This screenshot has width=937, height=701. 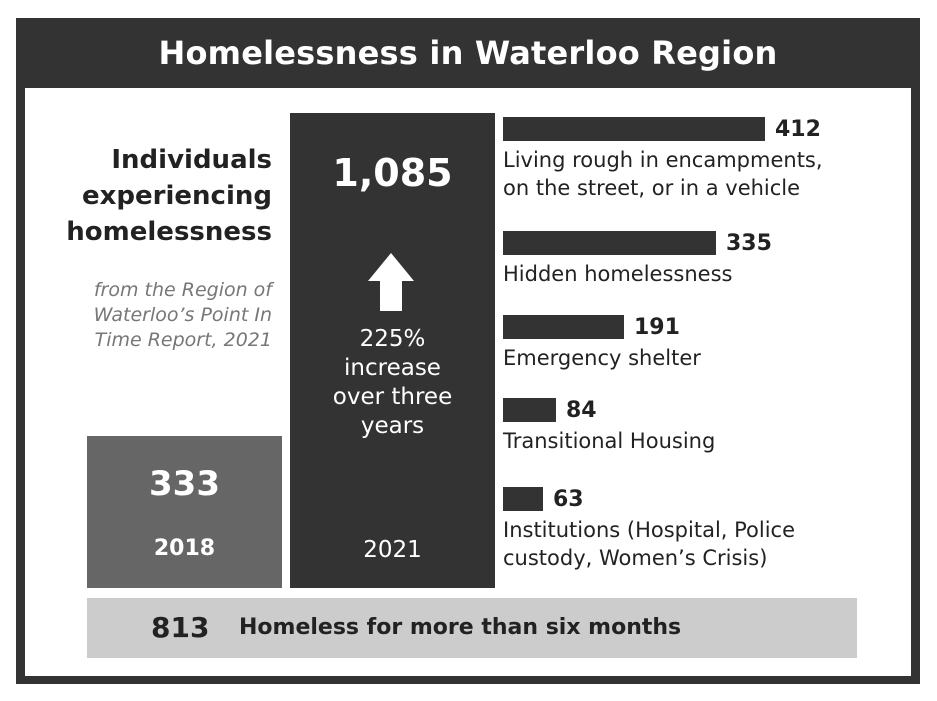 I want to click on increase-line-3: over three, so click(x=392, y=397).